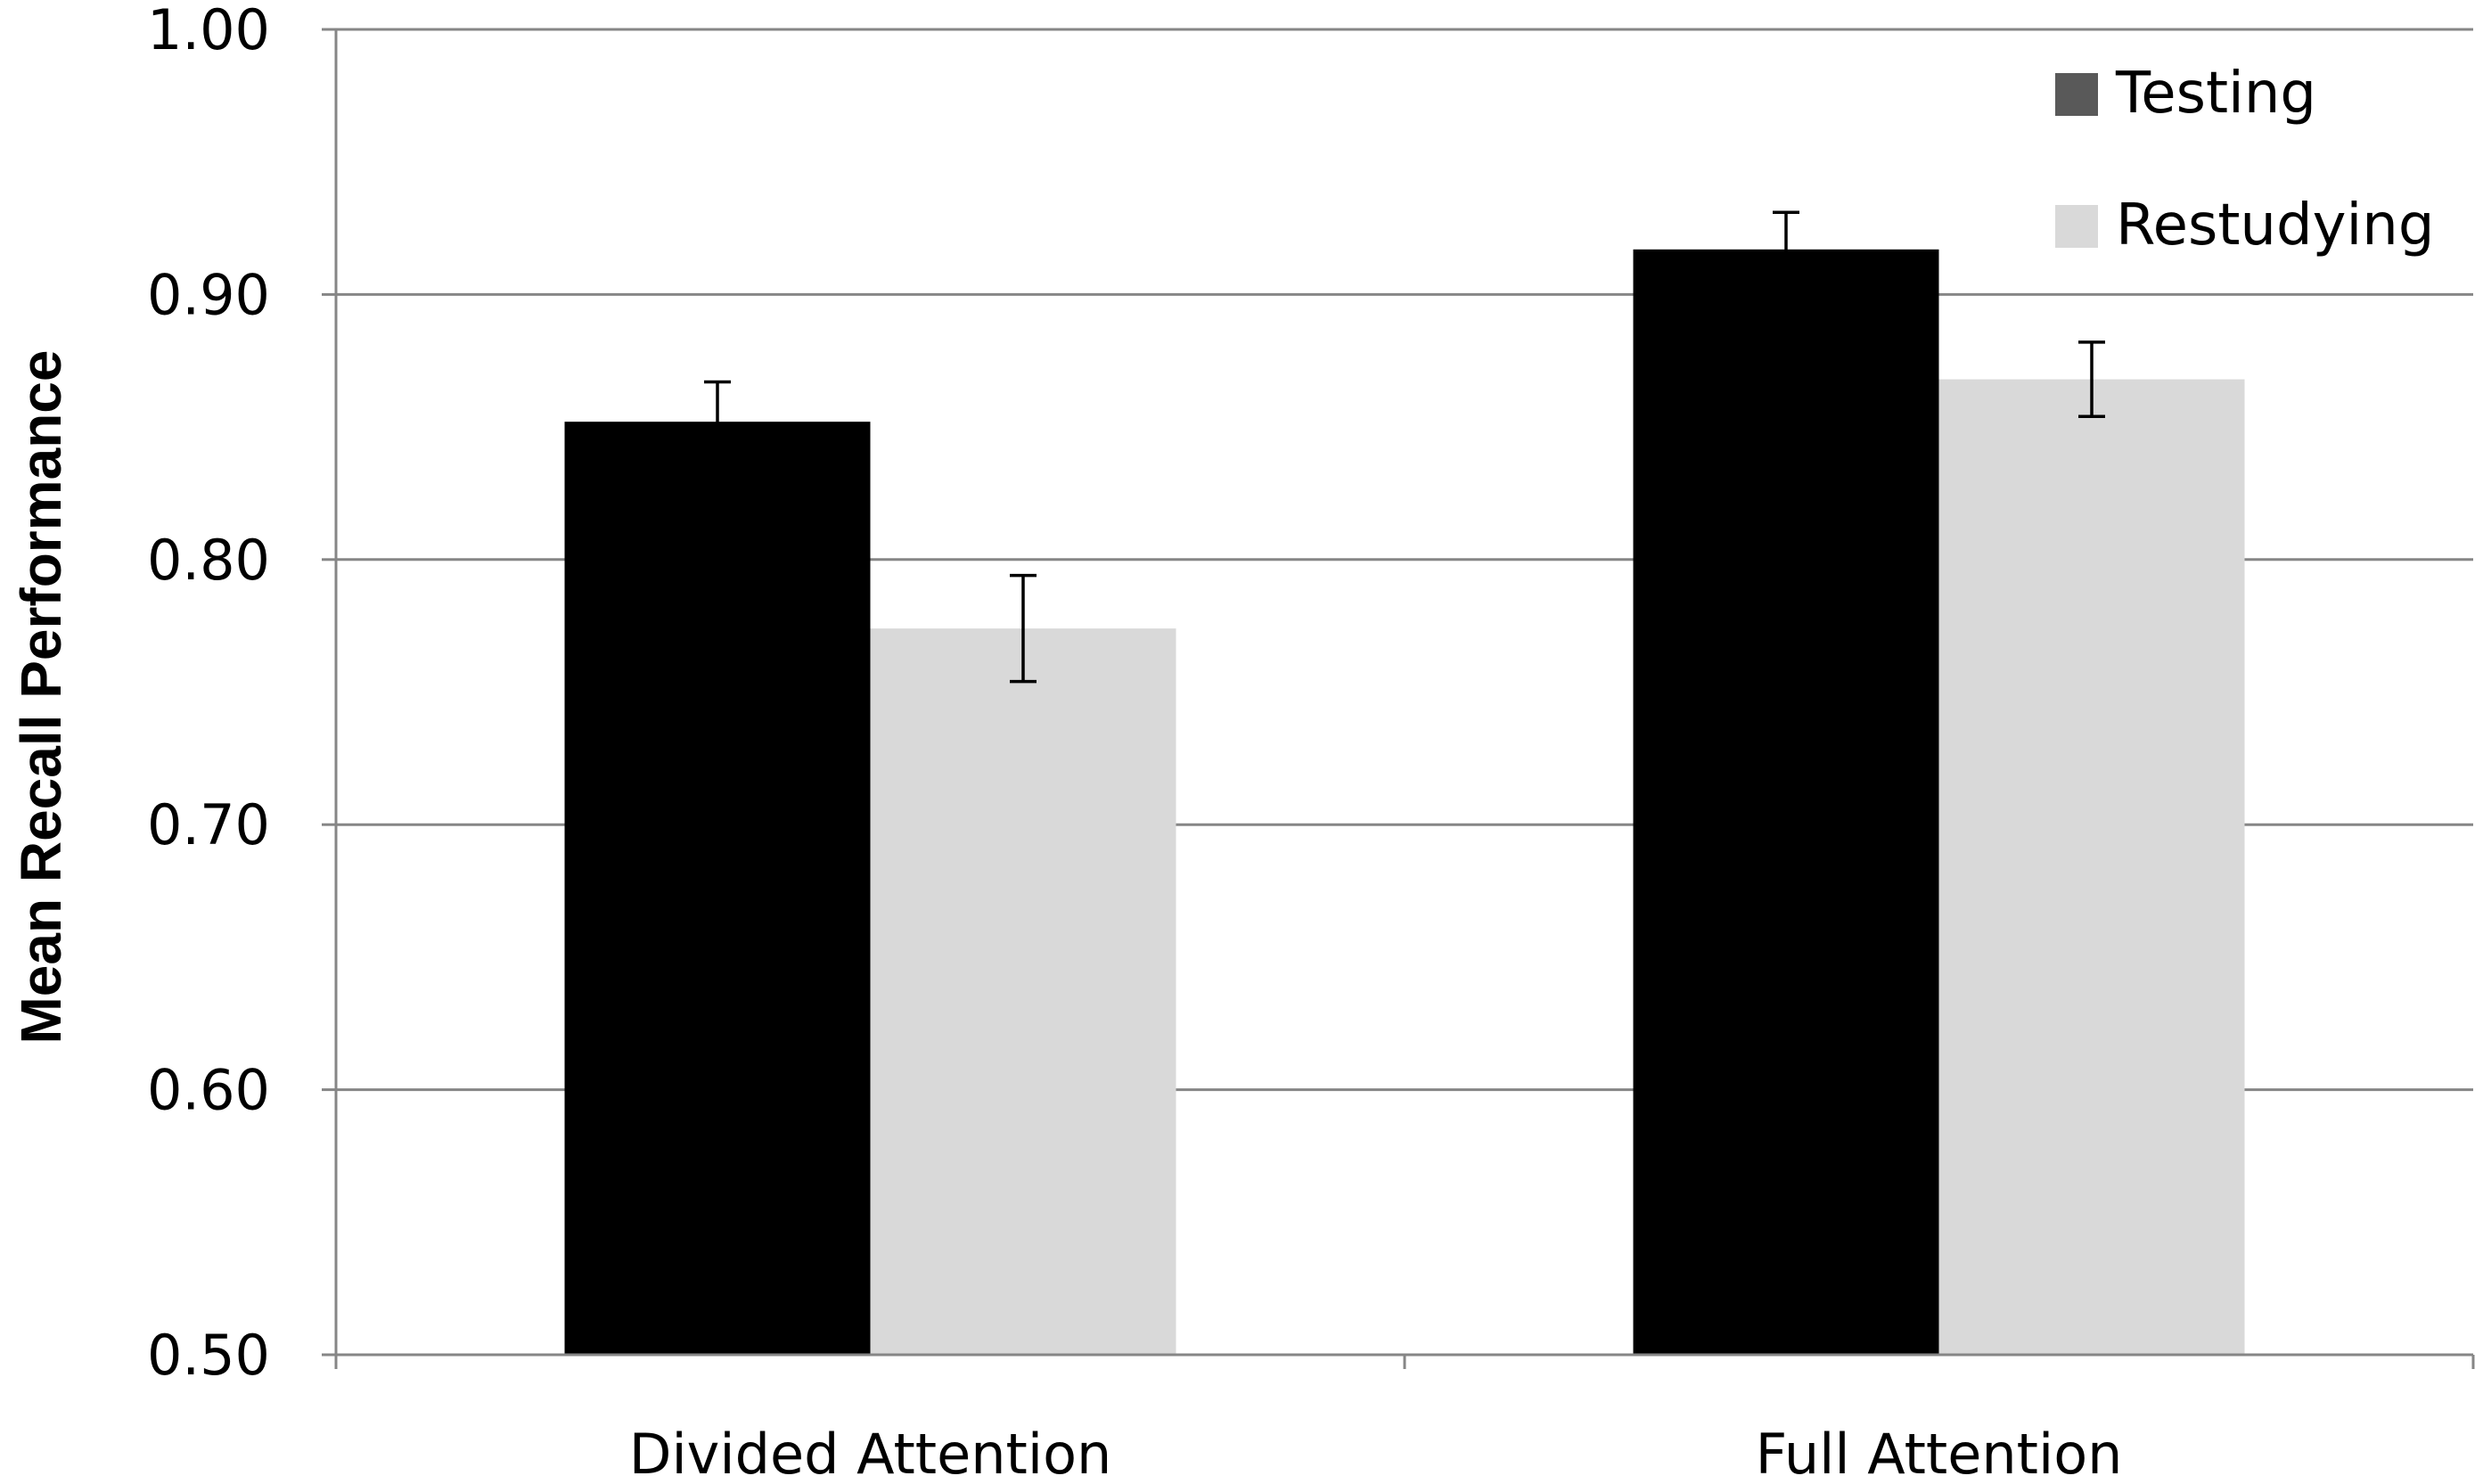 The image size is (2483, 1484). Describe the element at coordinates (208, 694) in the screenshot. I see `y-tick-labels: 0.50 0.60 0.70 0.80 0.90 1.00` at that location.